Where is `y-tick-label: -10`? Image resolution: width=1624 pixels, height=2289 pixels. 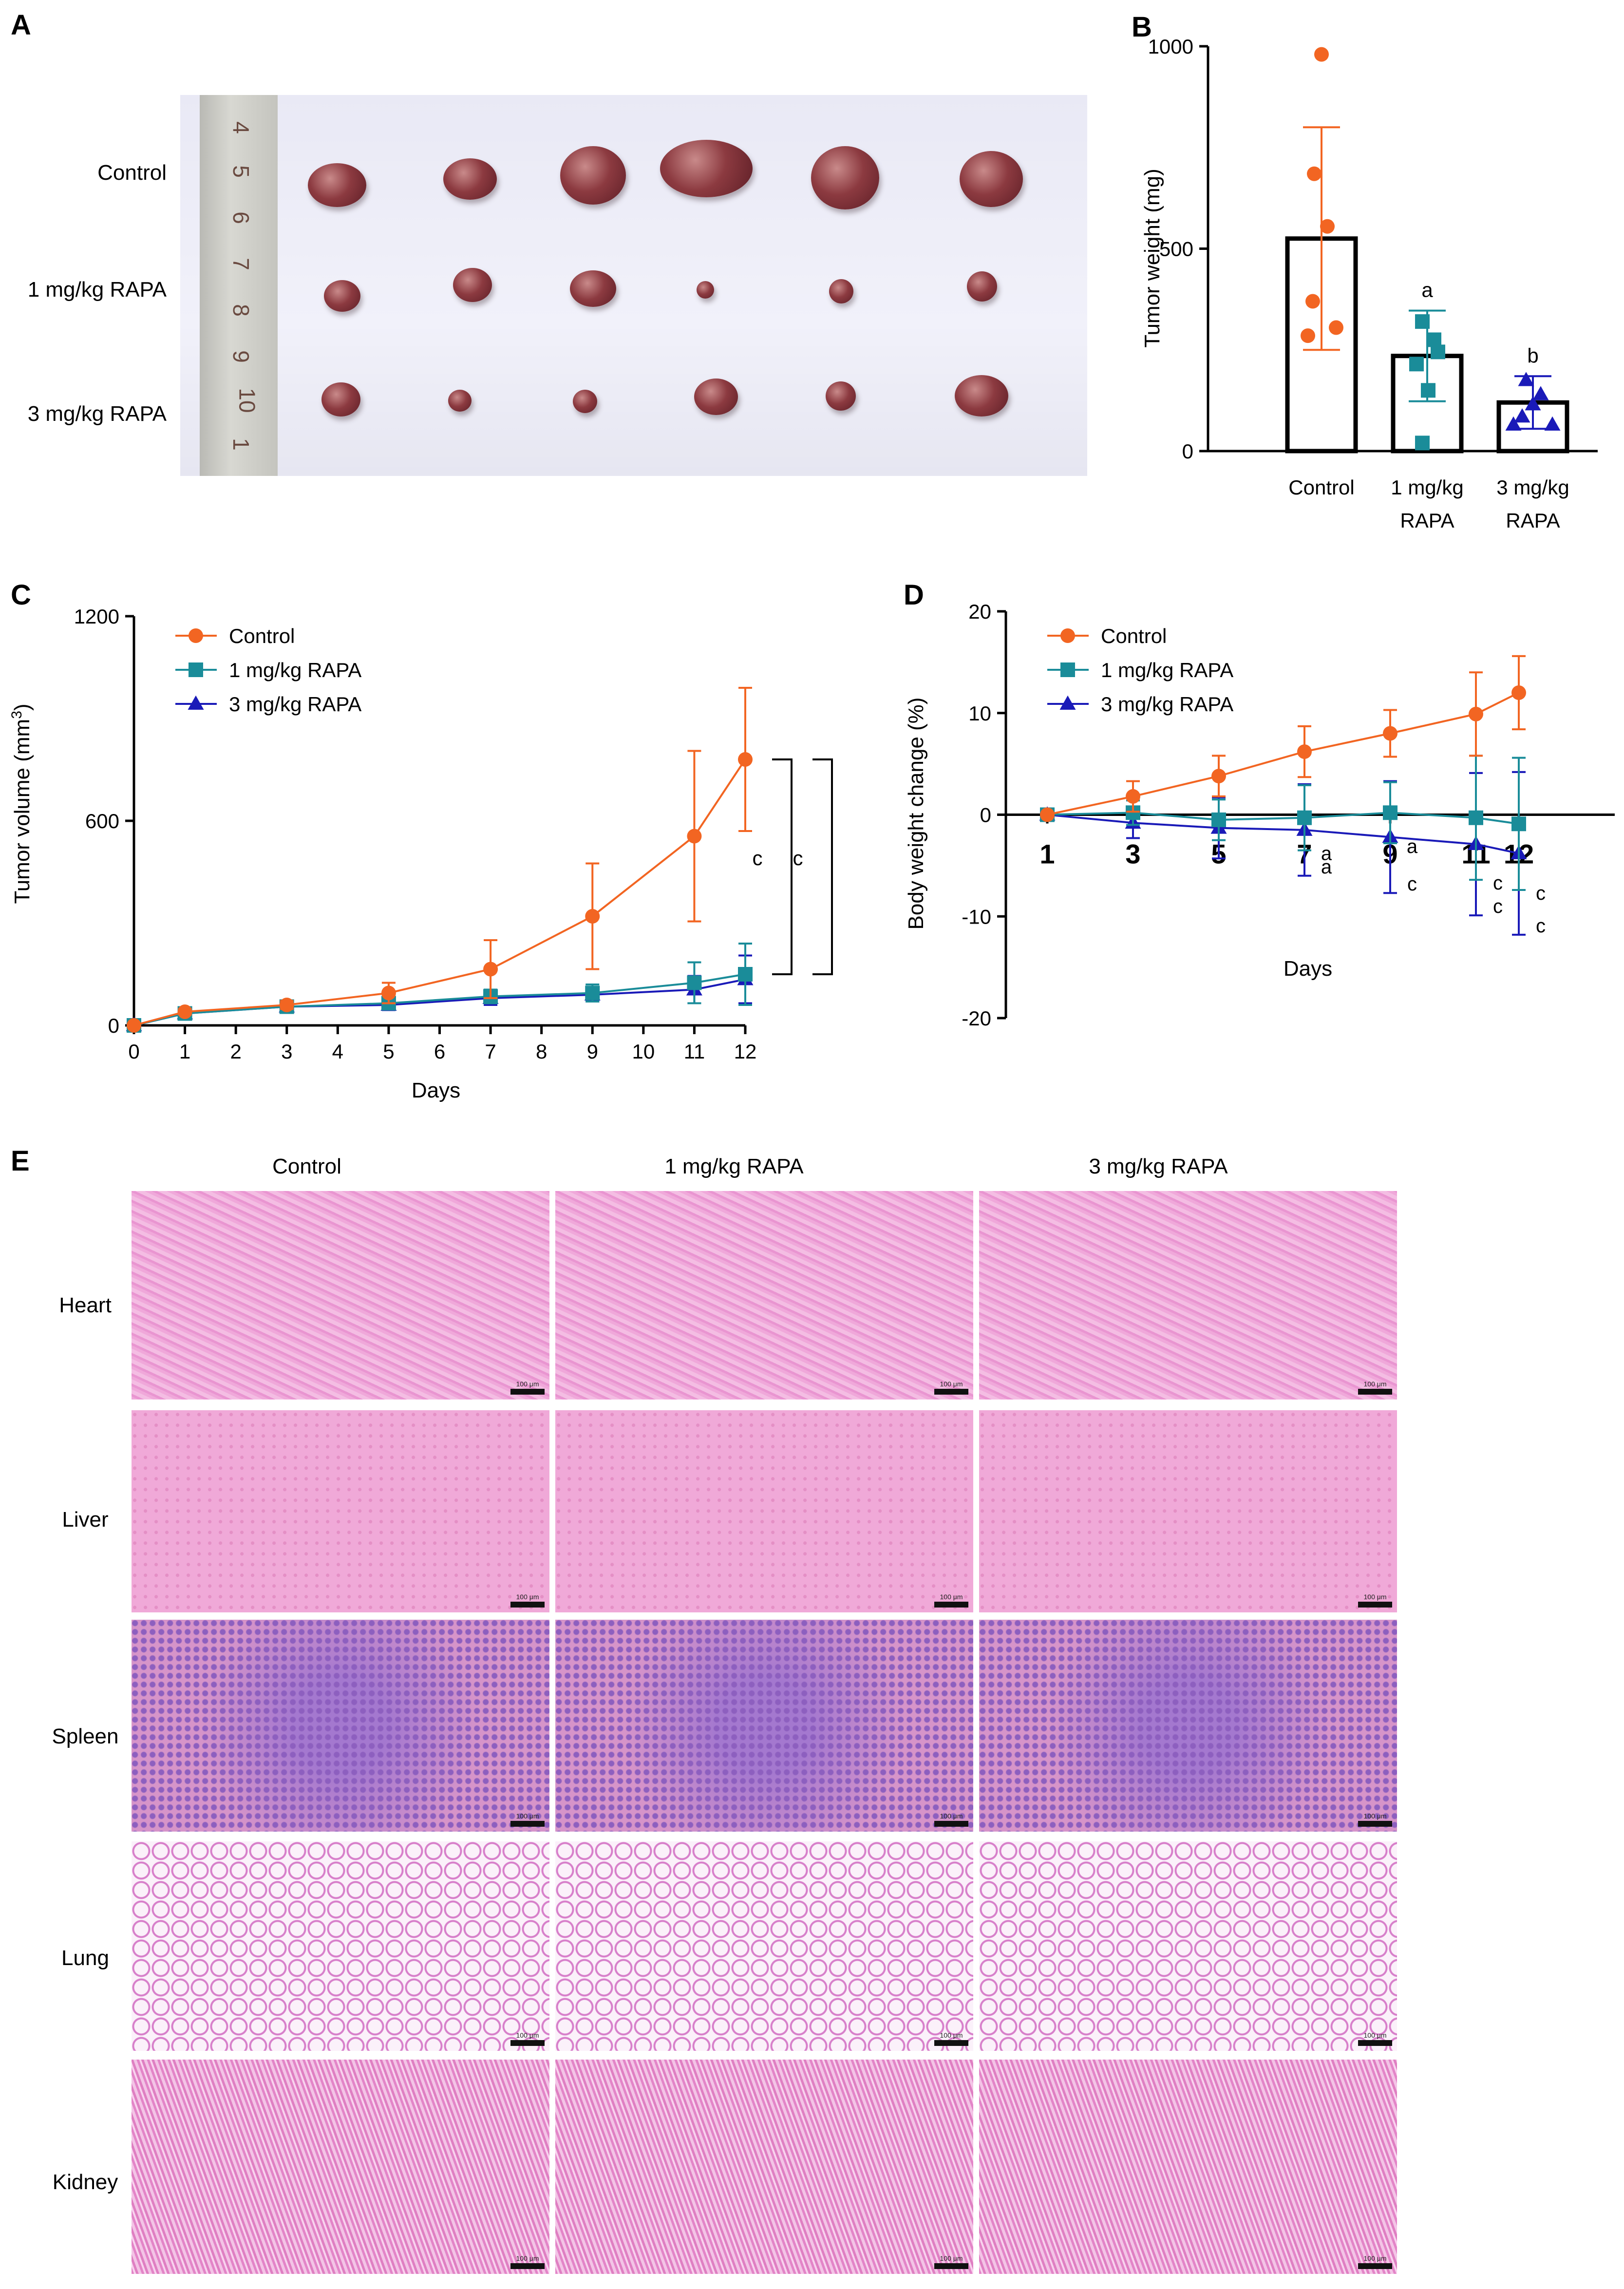
y-tick-label: -10 is located at coordinates (976, 916).